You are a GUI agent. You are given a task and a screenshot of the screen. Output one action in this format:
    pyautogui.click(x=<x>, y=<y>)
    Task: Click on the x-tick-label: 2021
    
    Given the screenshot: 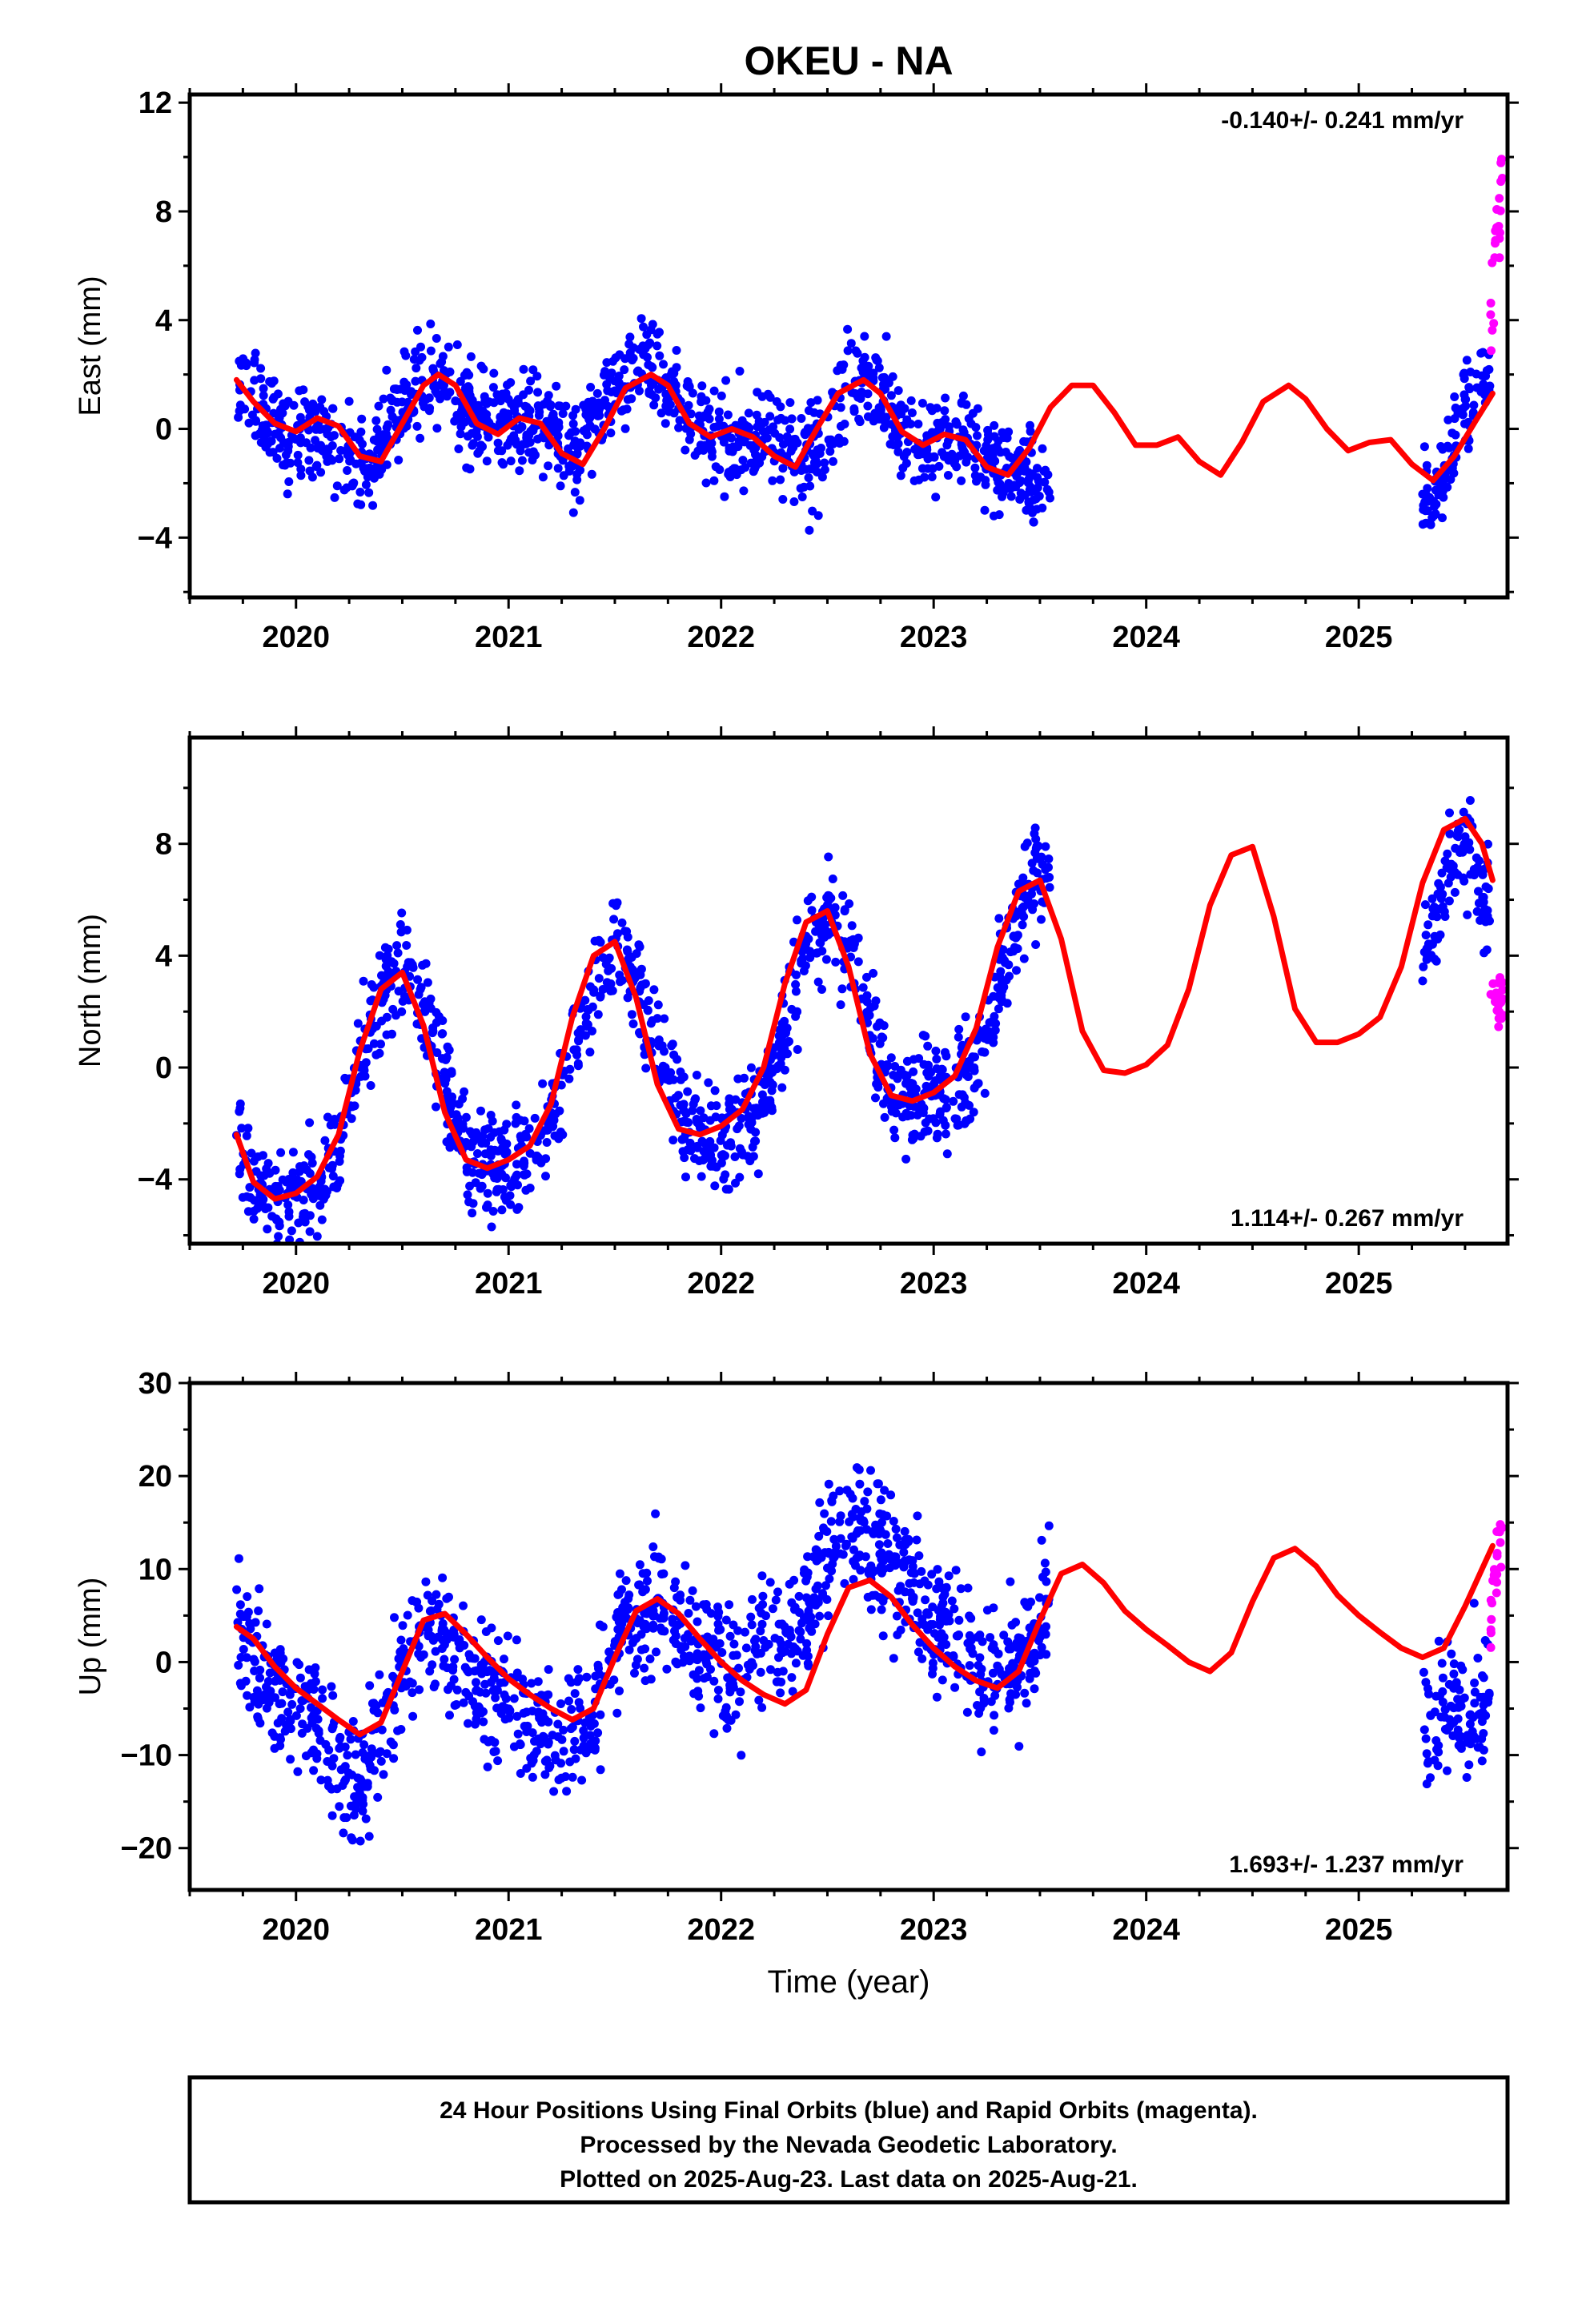 What is the action you would take?
    pyautogui.click(x=509, y=1284)
    